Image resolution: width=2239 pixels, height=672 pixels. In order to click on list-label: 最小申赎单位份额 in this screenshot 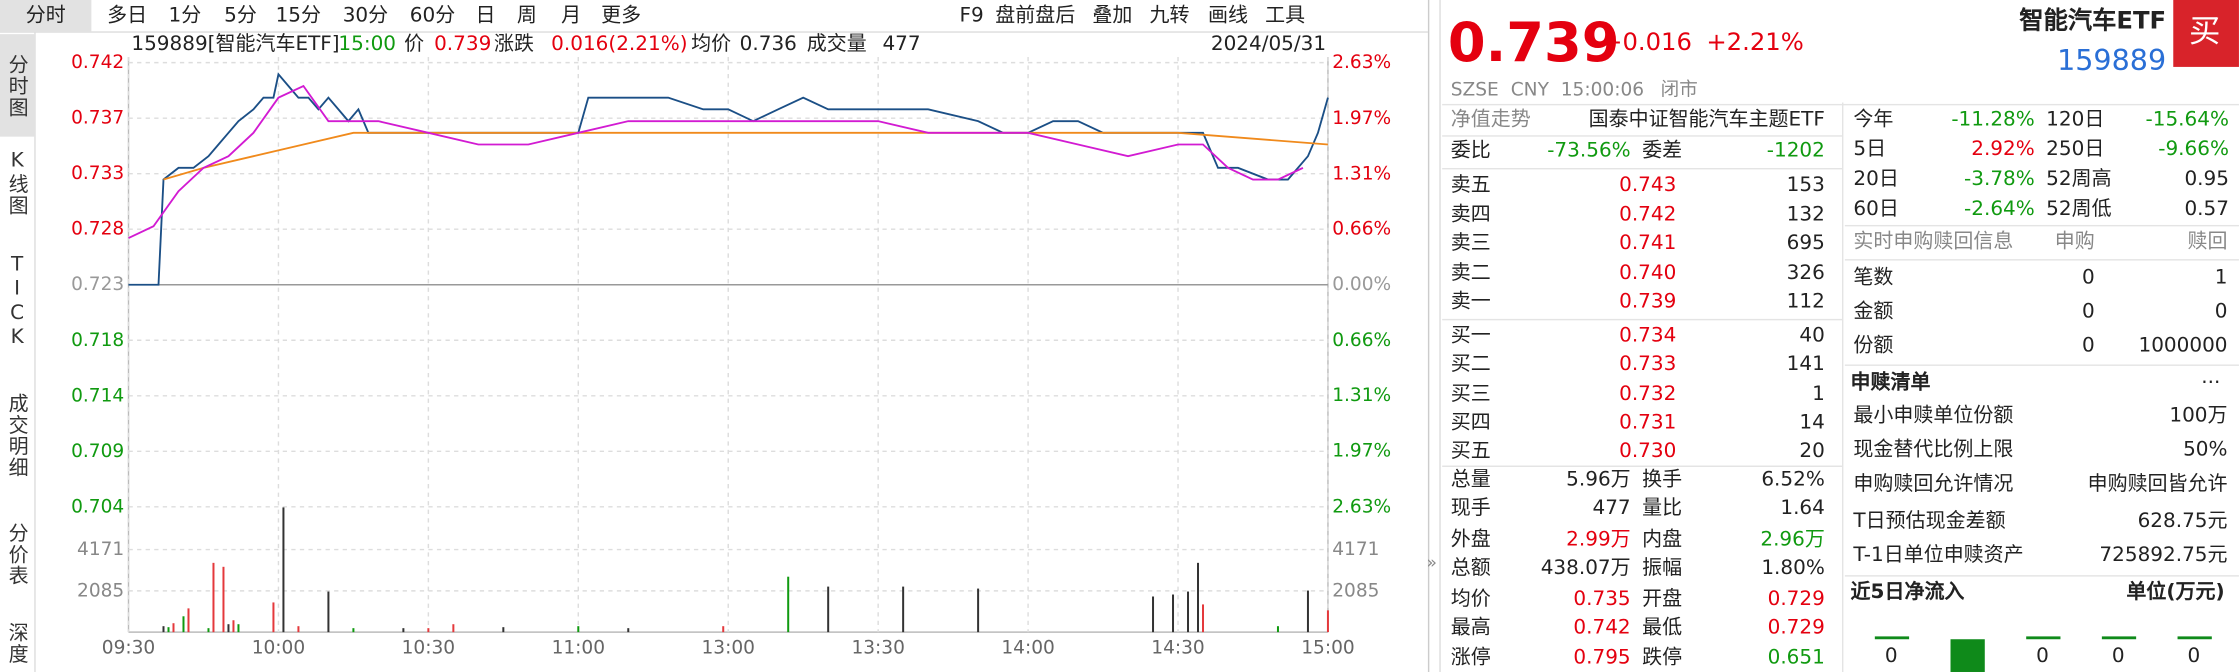, I will do `click(1933, 416)`.